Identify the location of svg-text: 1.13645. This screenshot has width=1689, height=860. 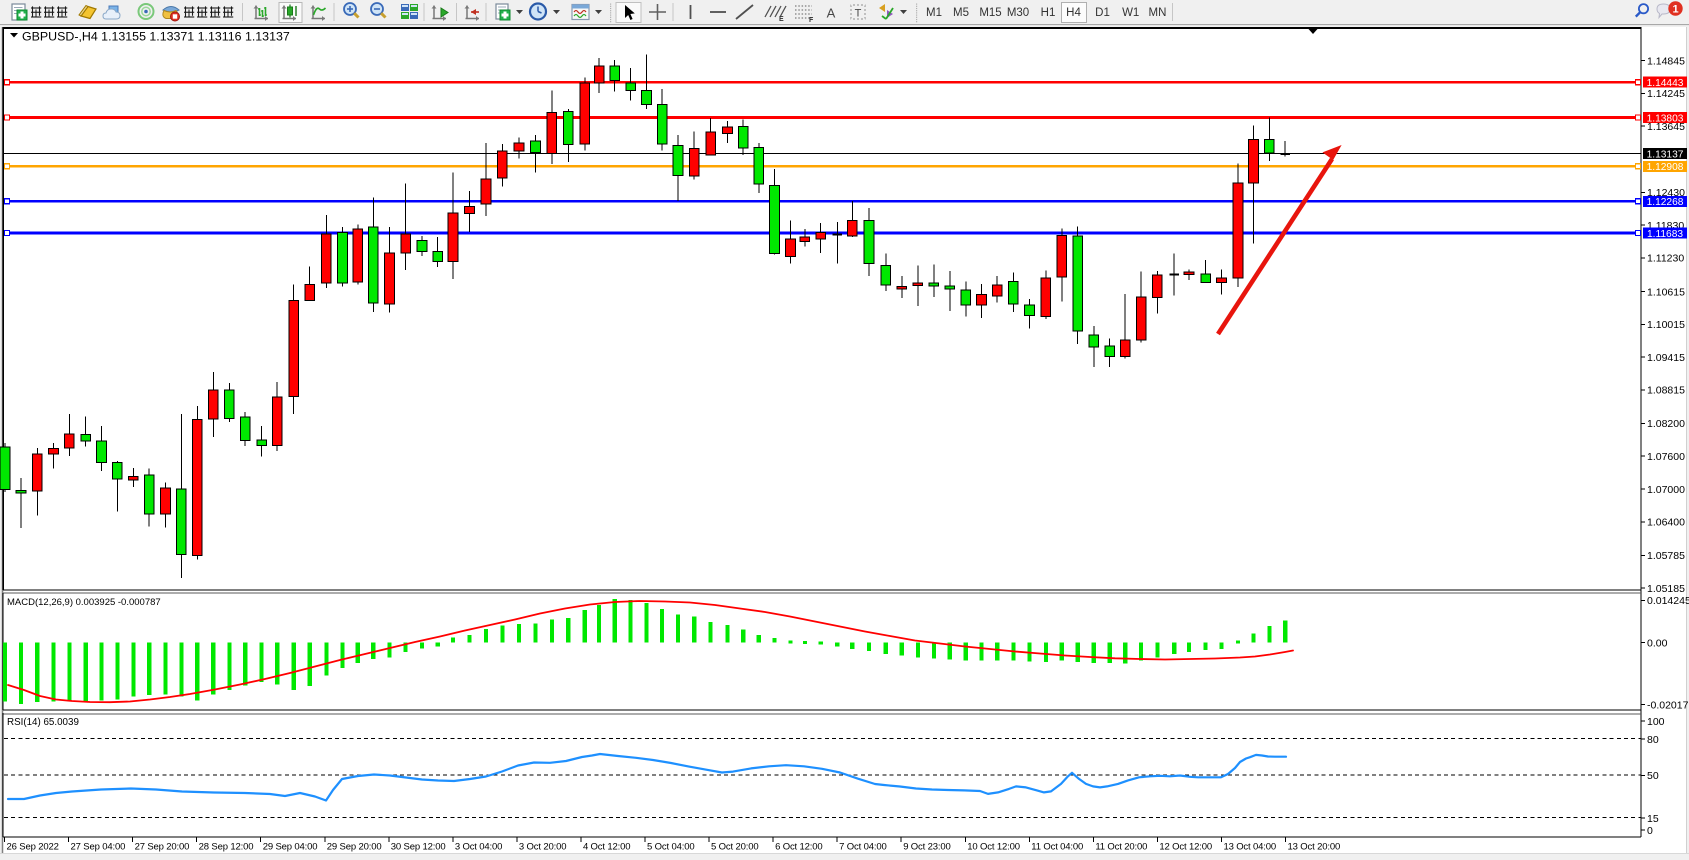
(1666, 127).